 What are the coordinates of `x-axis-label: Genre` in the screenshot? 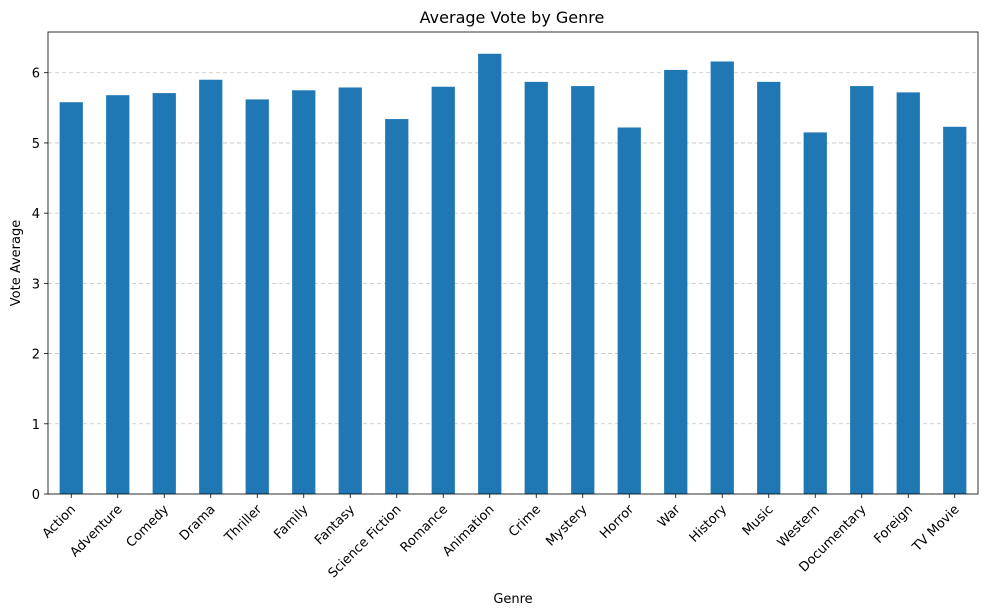 It's located at (512, 599).